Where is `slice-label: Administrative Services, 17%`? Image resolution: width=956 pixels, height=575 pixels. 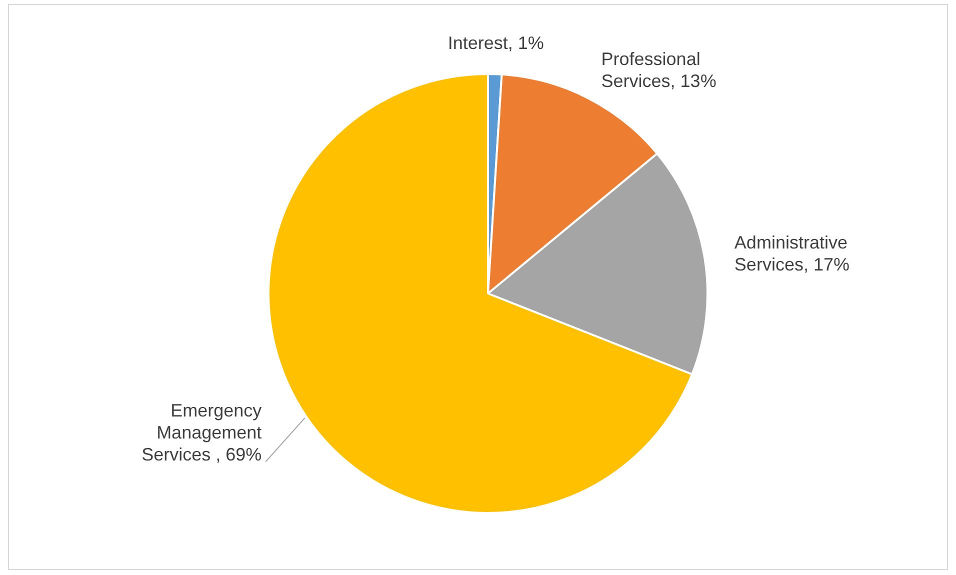
slice-label: Administrative Services, 17% is located at coordinates (792, 253).